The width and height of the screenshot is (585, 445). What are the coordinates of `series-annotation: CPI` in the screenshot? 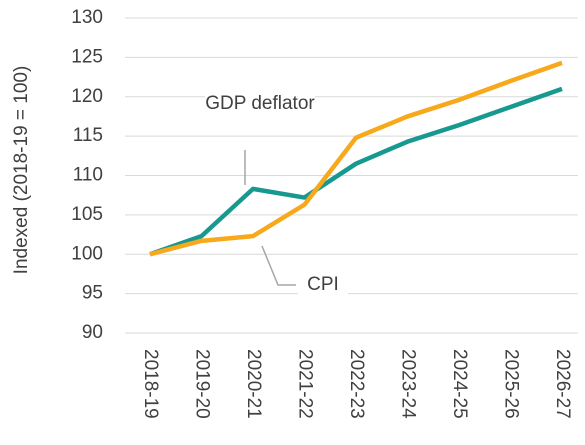 It's located at (323, 285).